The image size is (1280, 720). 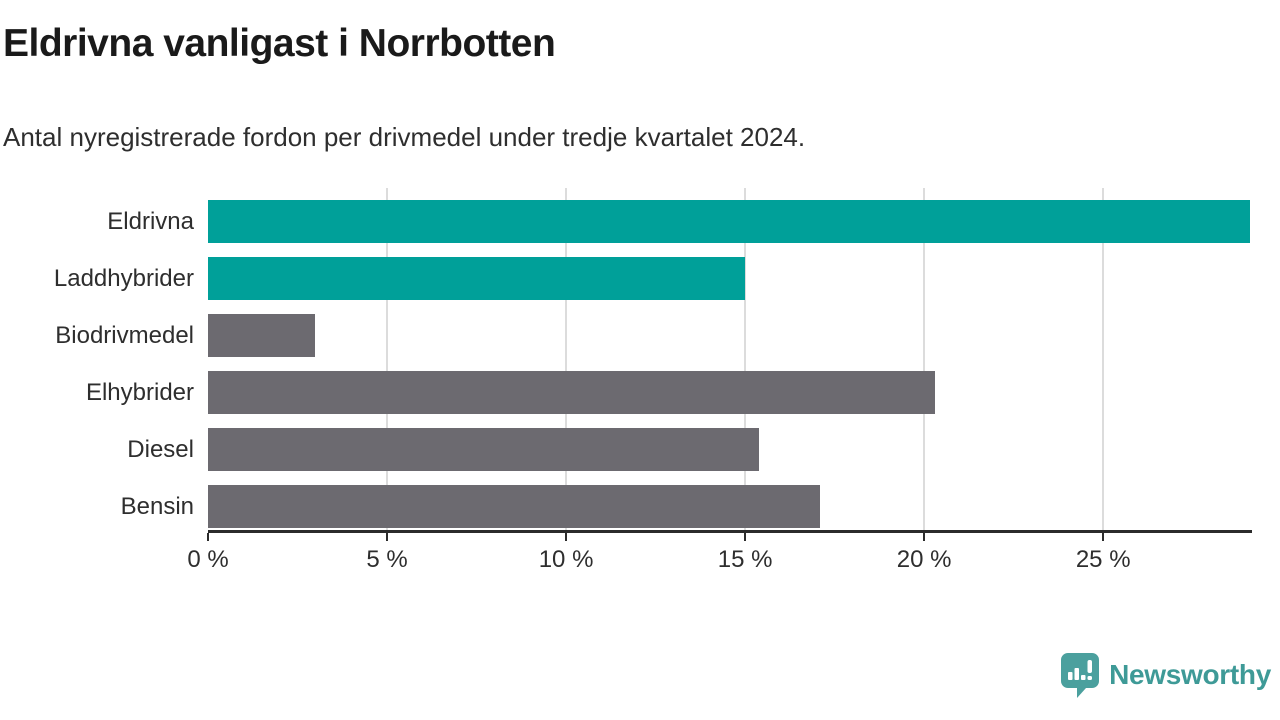 What do you see at coordinates (566, 559) in the screenshot?
I see `xlabel-10: 10 %` at bounding box center [566, 559].